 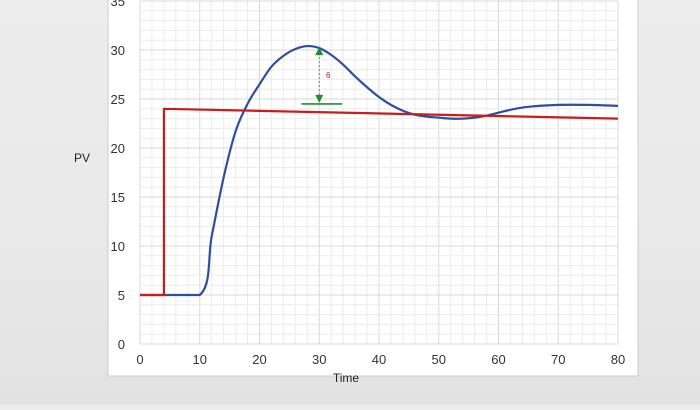 I want to click on x-axis-ticks: 0 10 20 30 40 50 60 70 80, so click(x=380, y=359).